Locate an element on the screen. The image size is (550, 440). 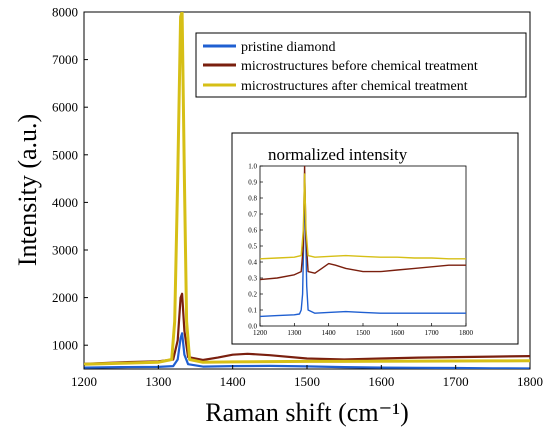
x-tick-label-1700: 1700 is located at coordinates (456, 381).